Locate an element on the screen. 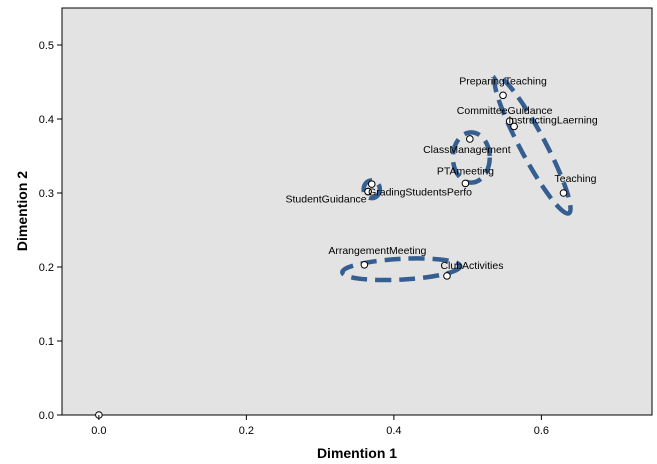  y-tick-label: 0.5 is located at coordinates (46, 46).